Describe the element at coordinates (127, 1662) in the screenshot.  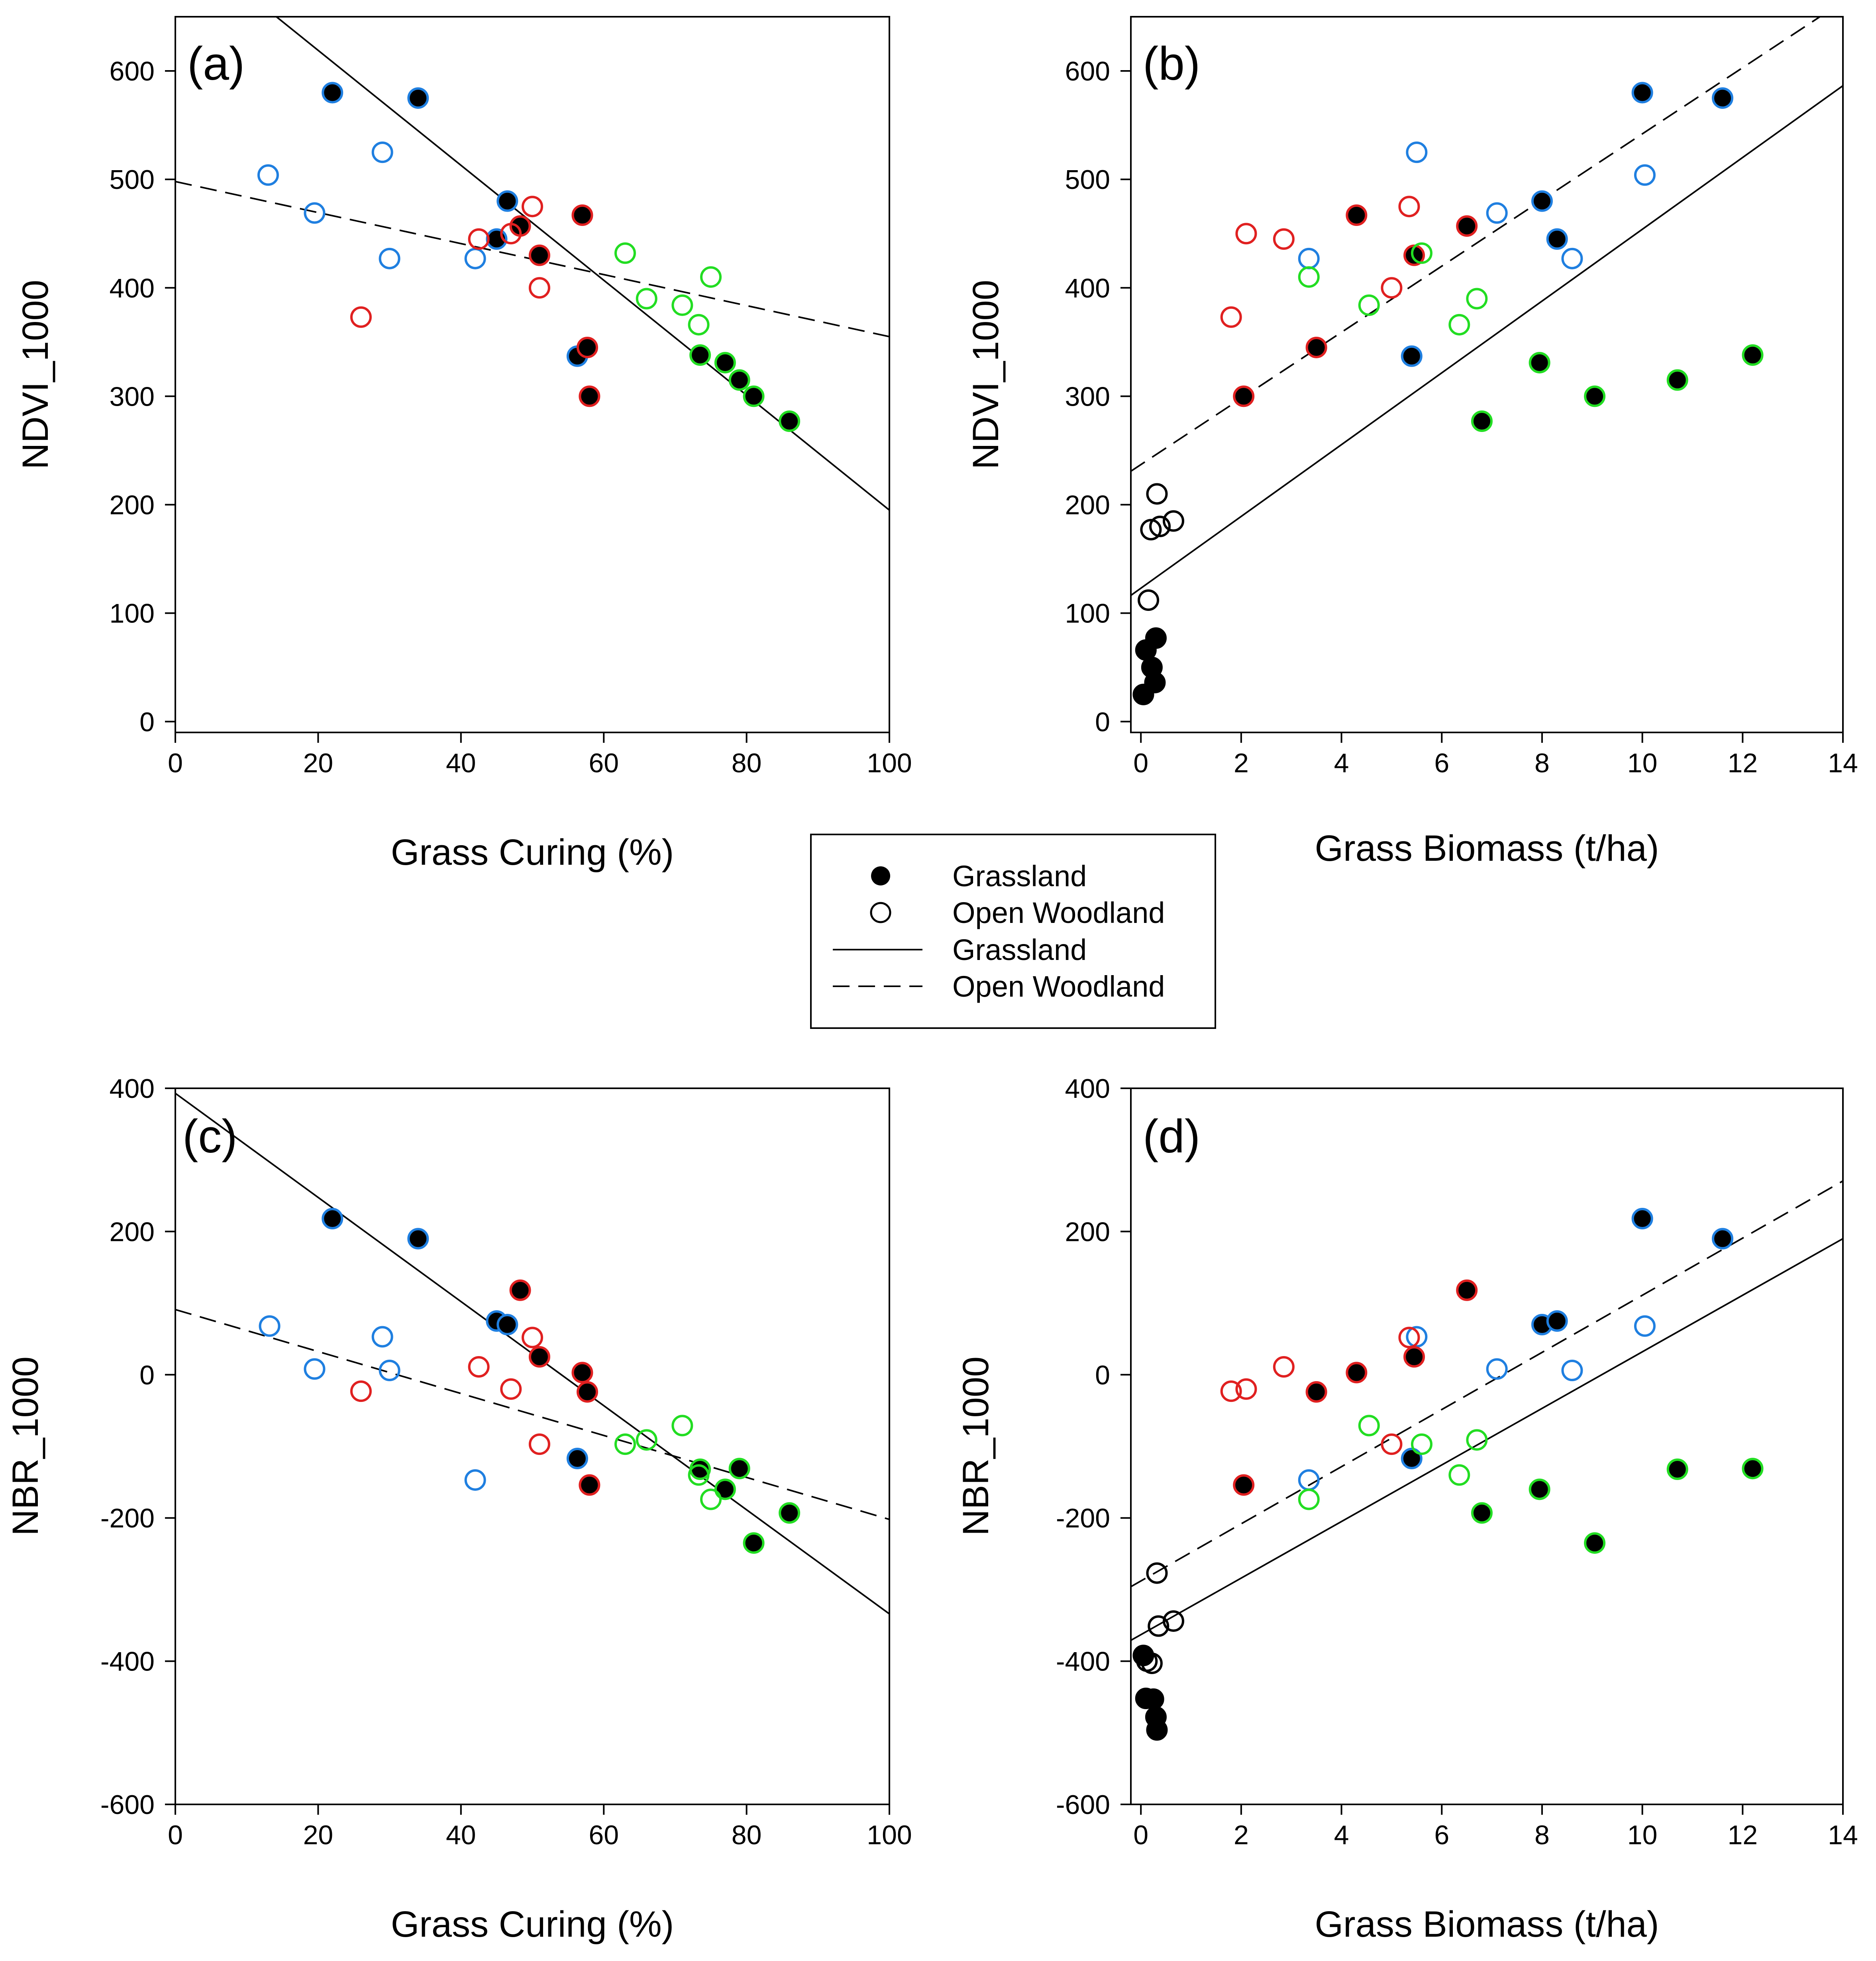
I see `y-tick-label: -400` at that location.